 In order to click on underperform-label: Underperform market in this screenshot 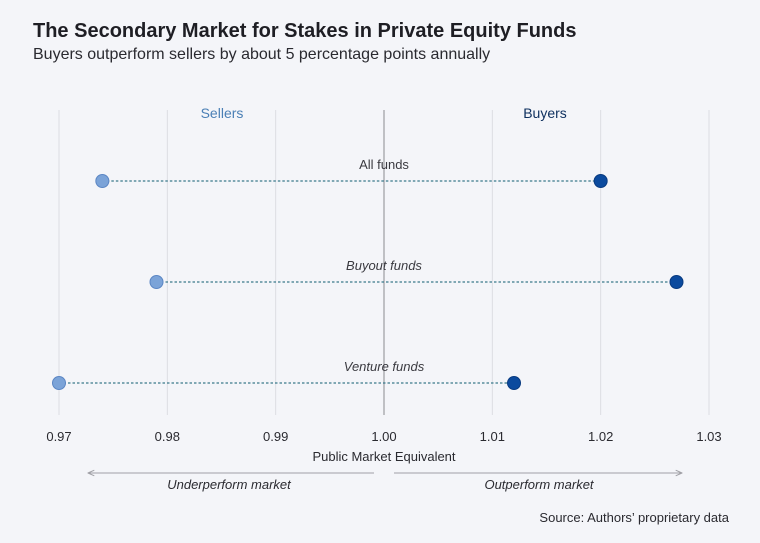, I will do `click(229, 484)`.